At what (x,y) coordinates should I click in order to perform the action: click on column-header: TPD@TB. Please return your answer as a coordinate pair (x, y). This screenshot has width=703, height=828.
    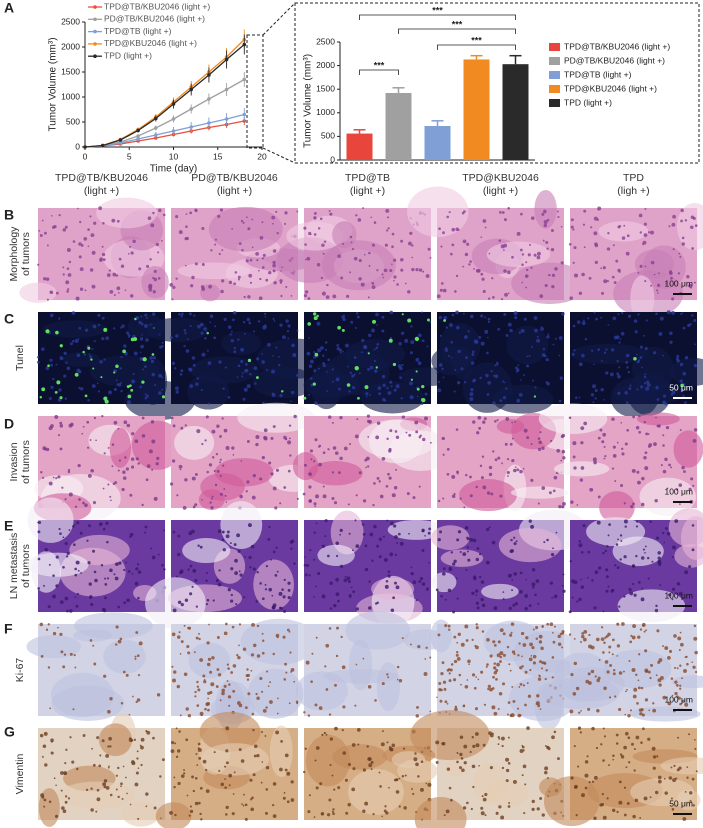
    Looking at the image, I should click on (367, 178).